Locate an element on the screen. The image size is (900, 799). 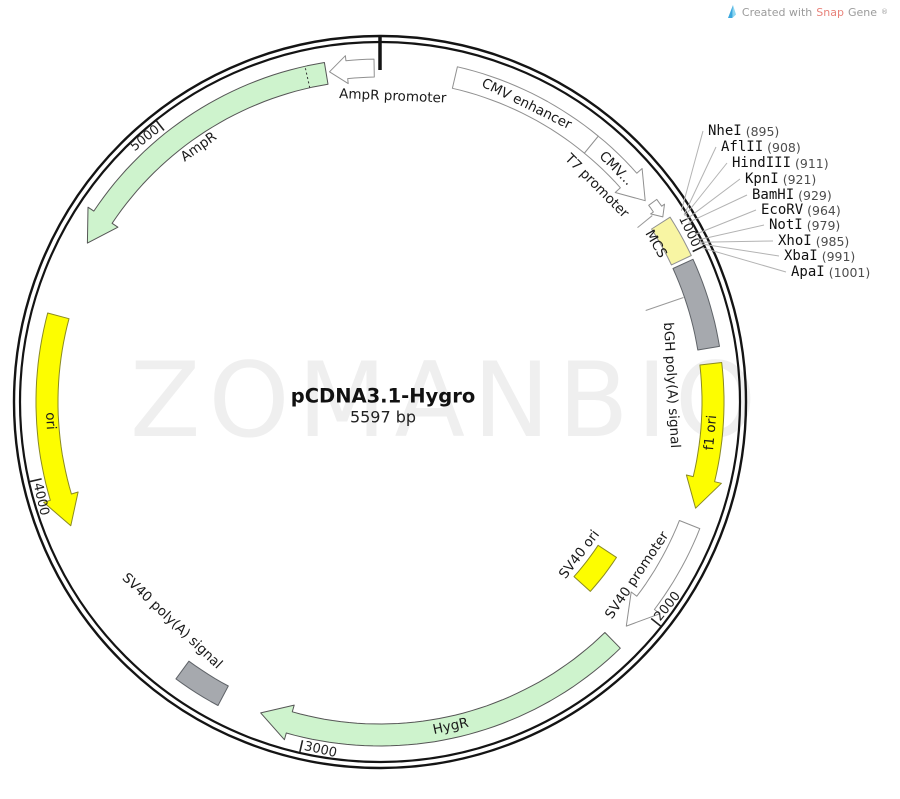
credit-brand-snap: Snap is located at coordinates (830, 12).